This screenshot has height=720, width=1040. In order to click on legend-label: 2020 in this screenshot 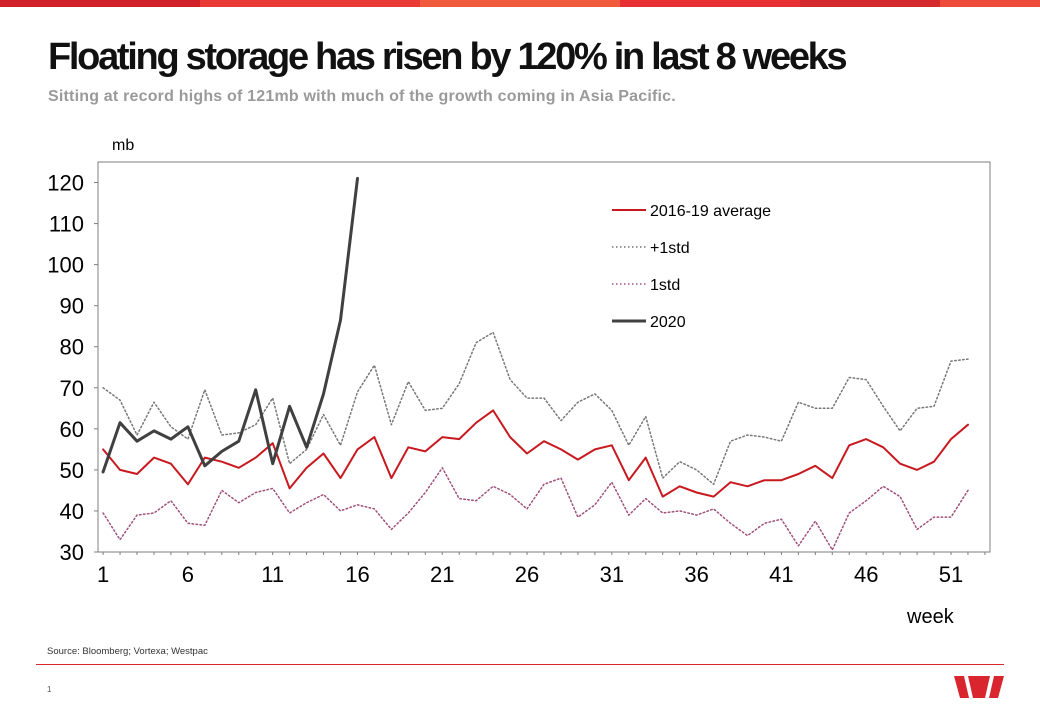, I will do `click(668, 322)`.